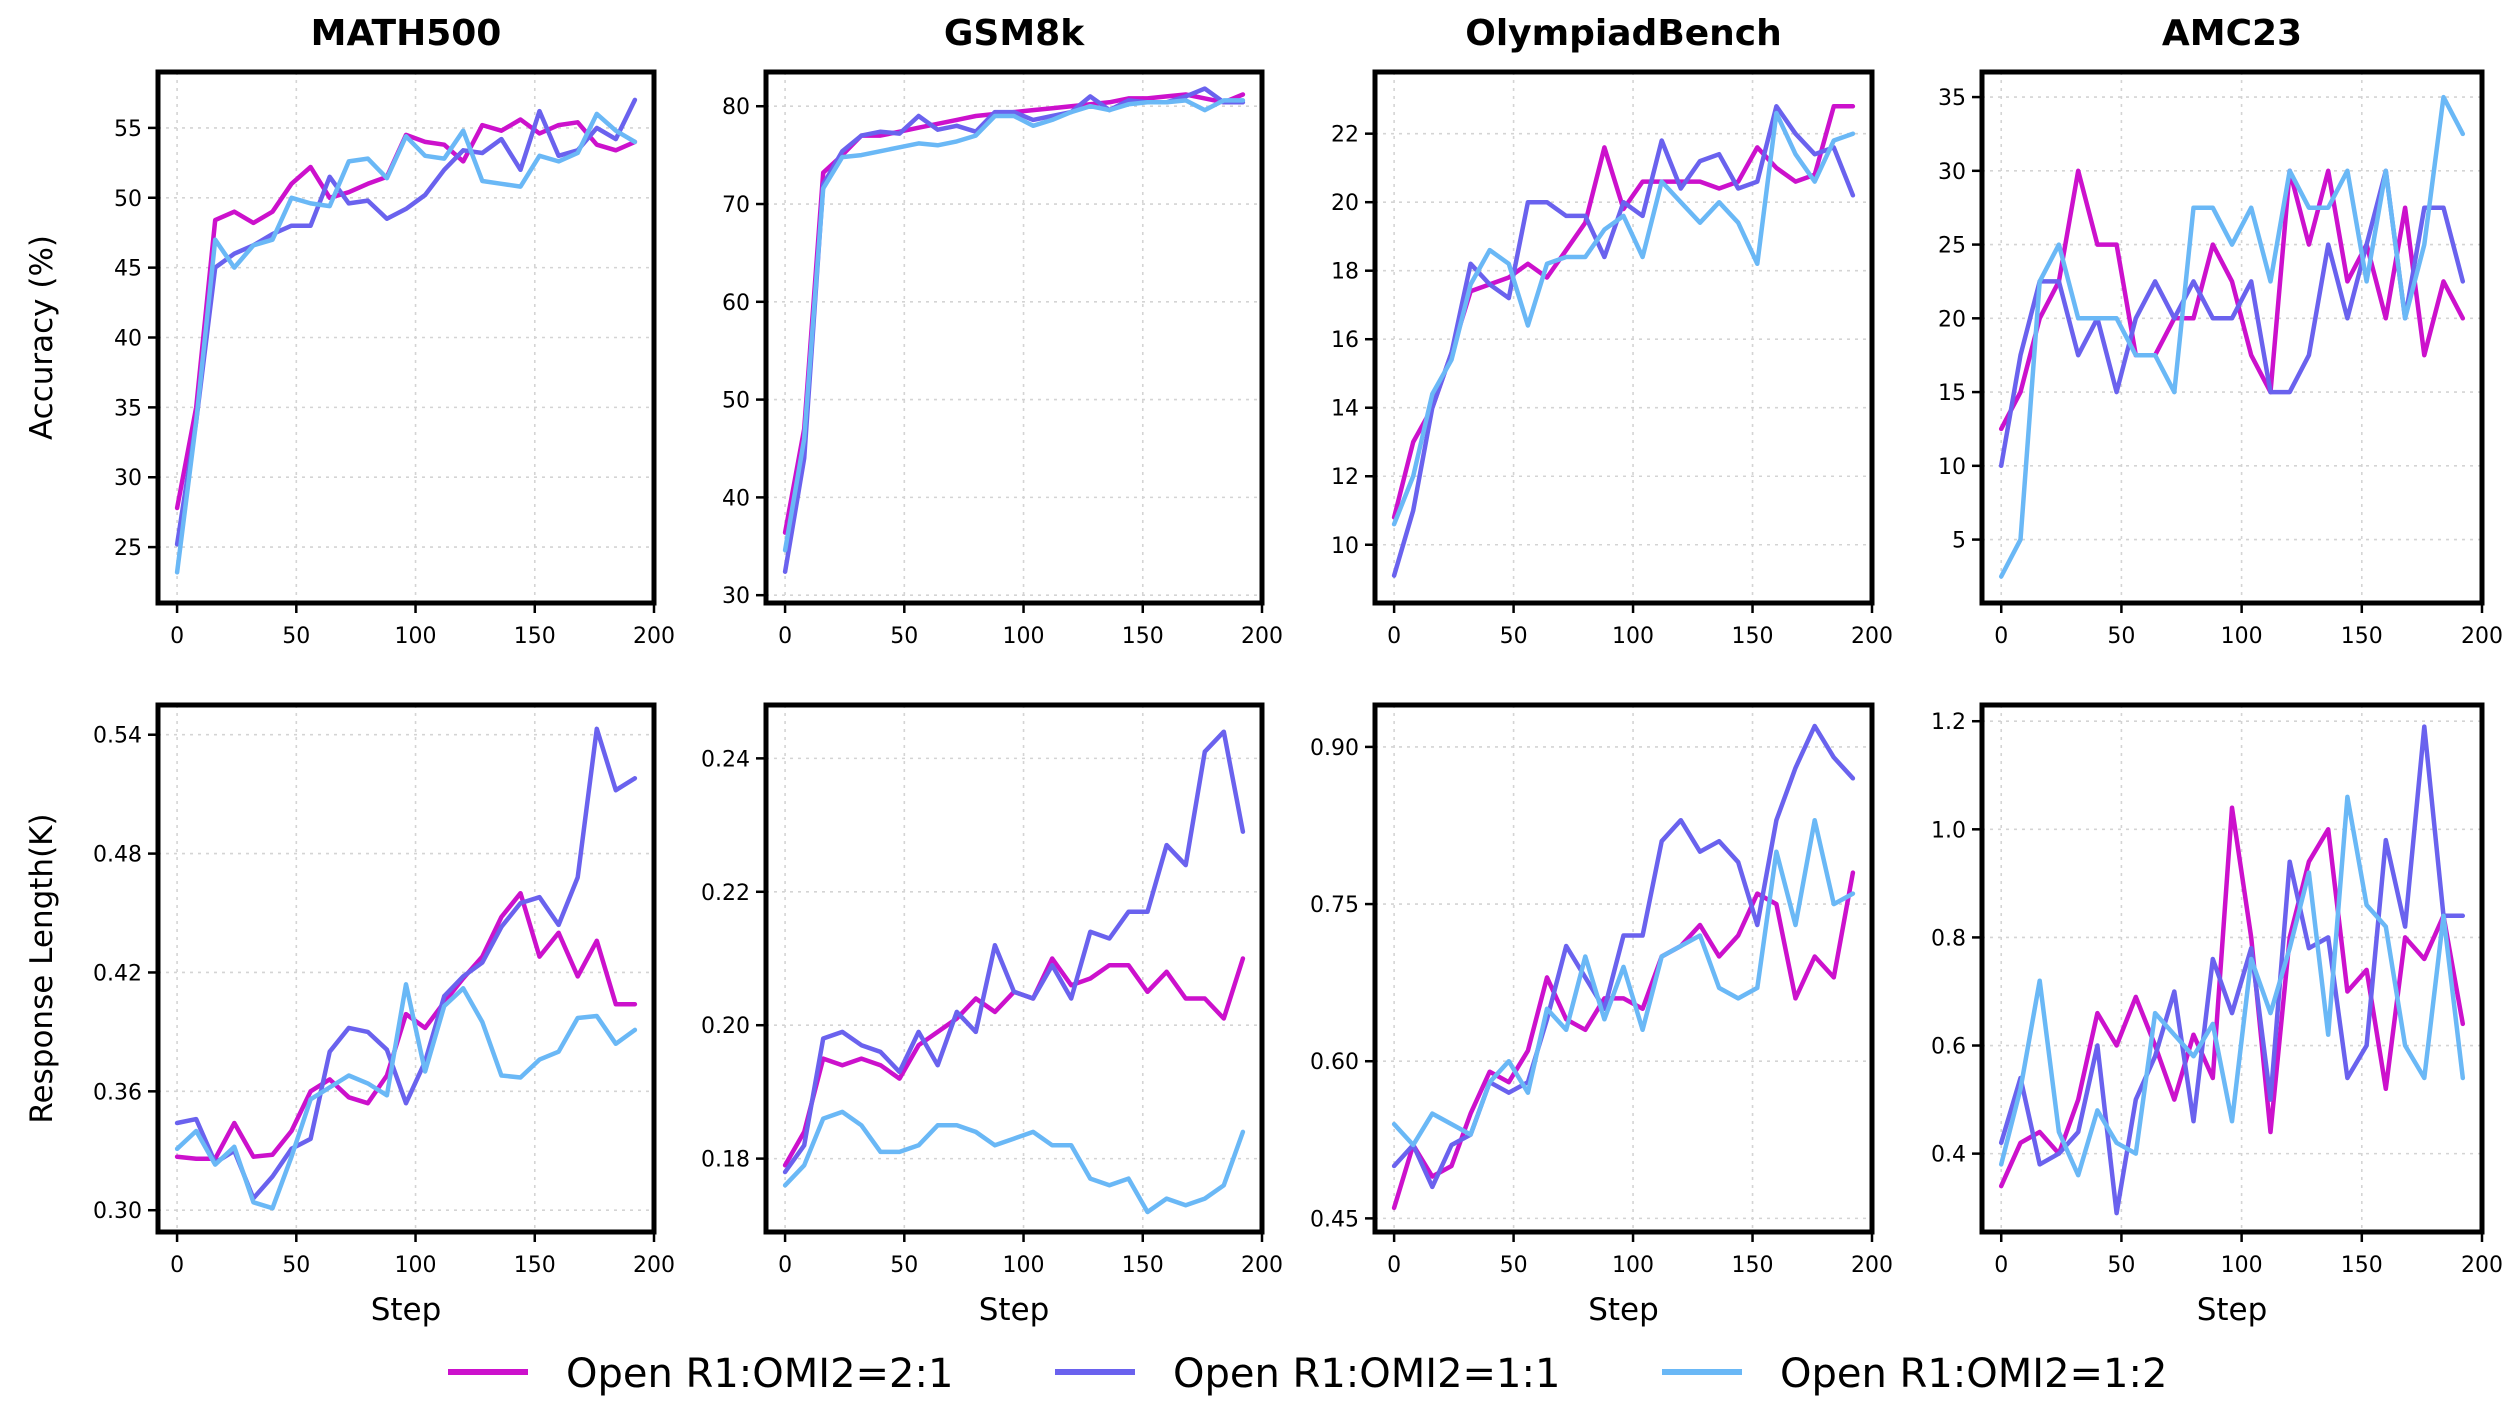 Image resolution: width=2518 pixels, height=1421 pixels. I want to click on y-axis-label: Response Length(K), so click(42, 968).